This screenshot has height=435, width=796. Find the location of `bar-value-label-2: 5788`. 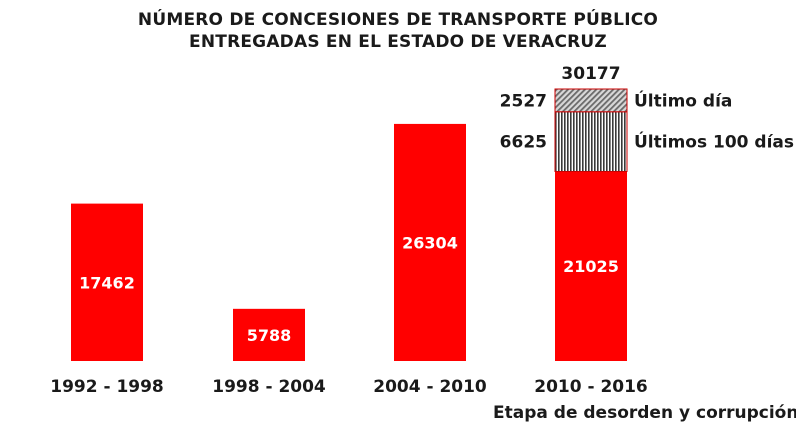

bar-value-label-2: 5788 is located at coordinates (269, 335).